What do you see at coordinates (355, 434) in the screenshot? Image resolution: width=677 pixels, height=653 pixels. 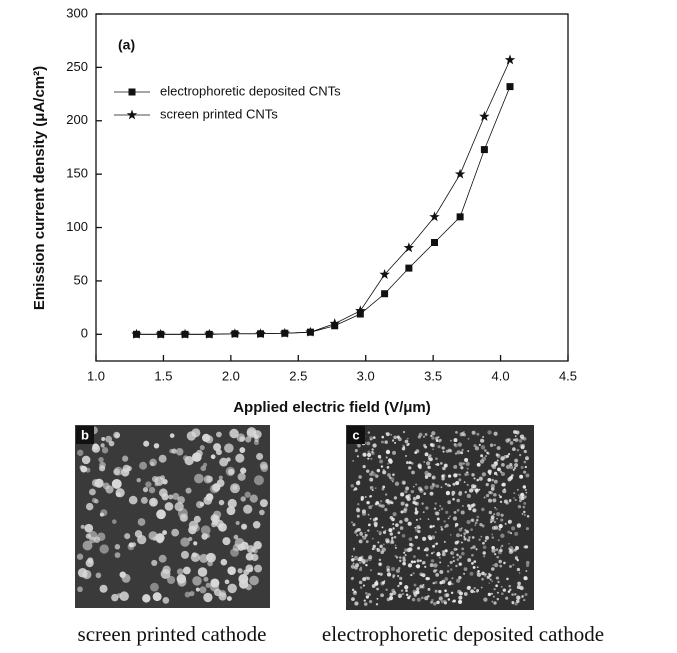 I see `panel-tag: c` at bounding box center [355, 434].